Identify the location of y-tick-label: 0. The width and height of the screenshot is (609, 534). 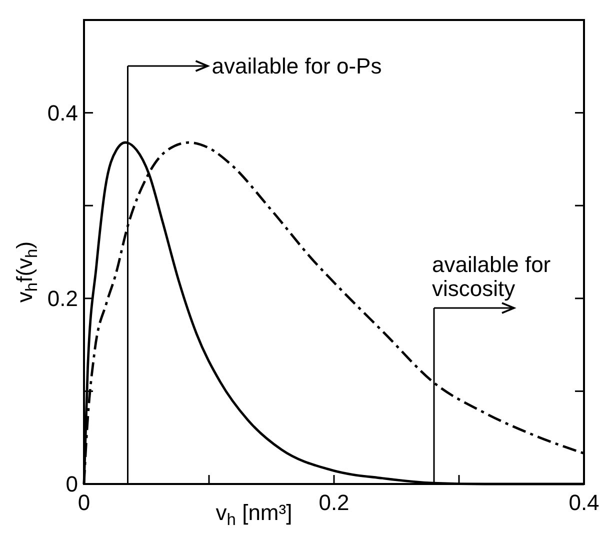
(72, 484).